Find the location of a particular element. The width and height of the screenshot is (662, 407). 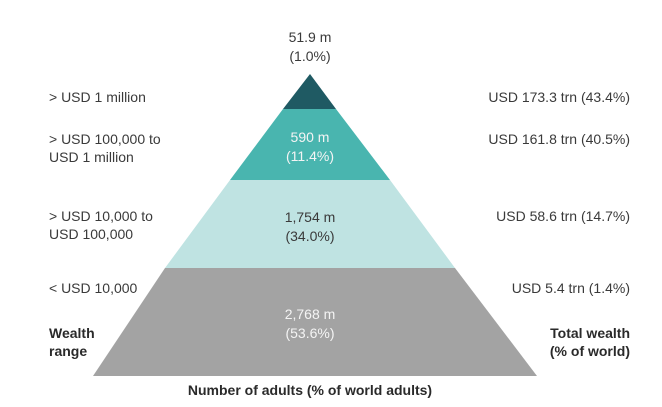

wealth-range-lower-middle: > USD 10,000 to USD 100,000 is located at coordinates (101, 225).